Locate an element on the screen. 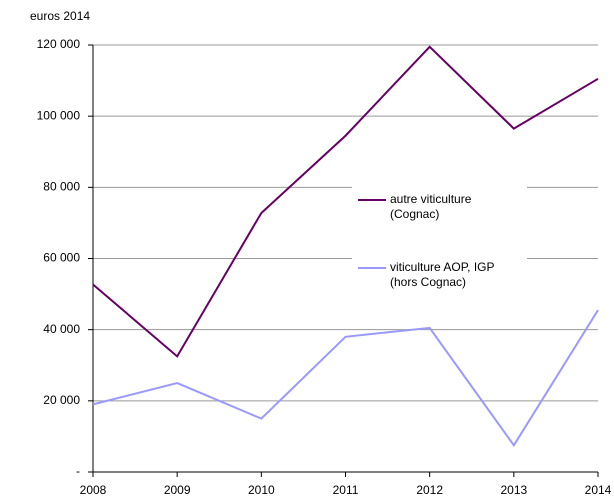  x-tick-label: 2010 is located at coordinates (261, 490).